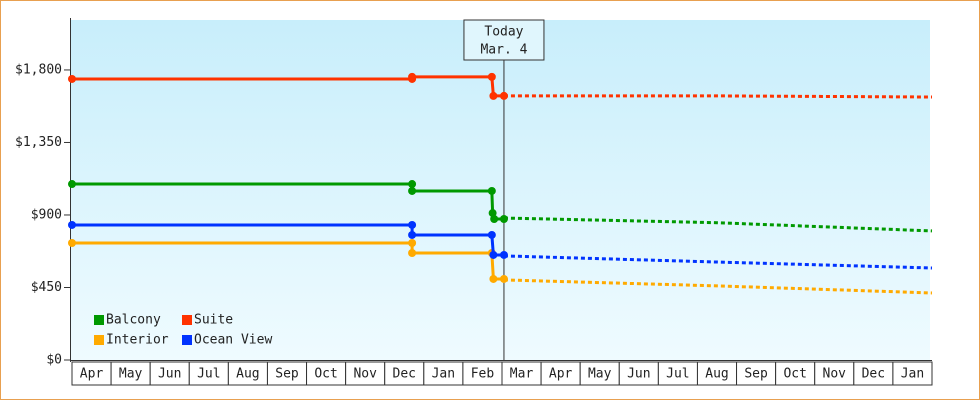 Image resolution: width=980 pixels, height=400 pixels. I want to click on y-tick-label: $0, so click(54, 360).